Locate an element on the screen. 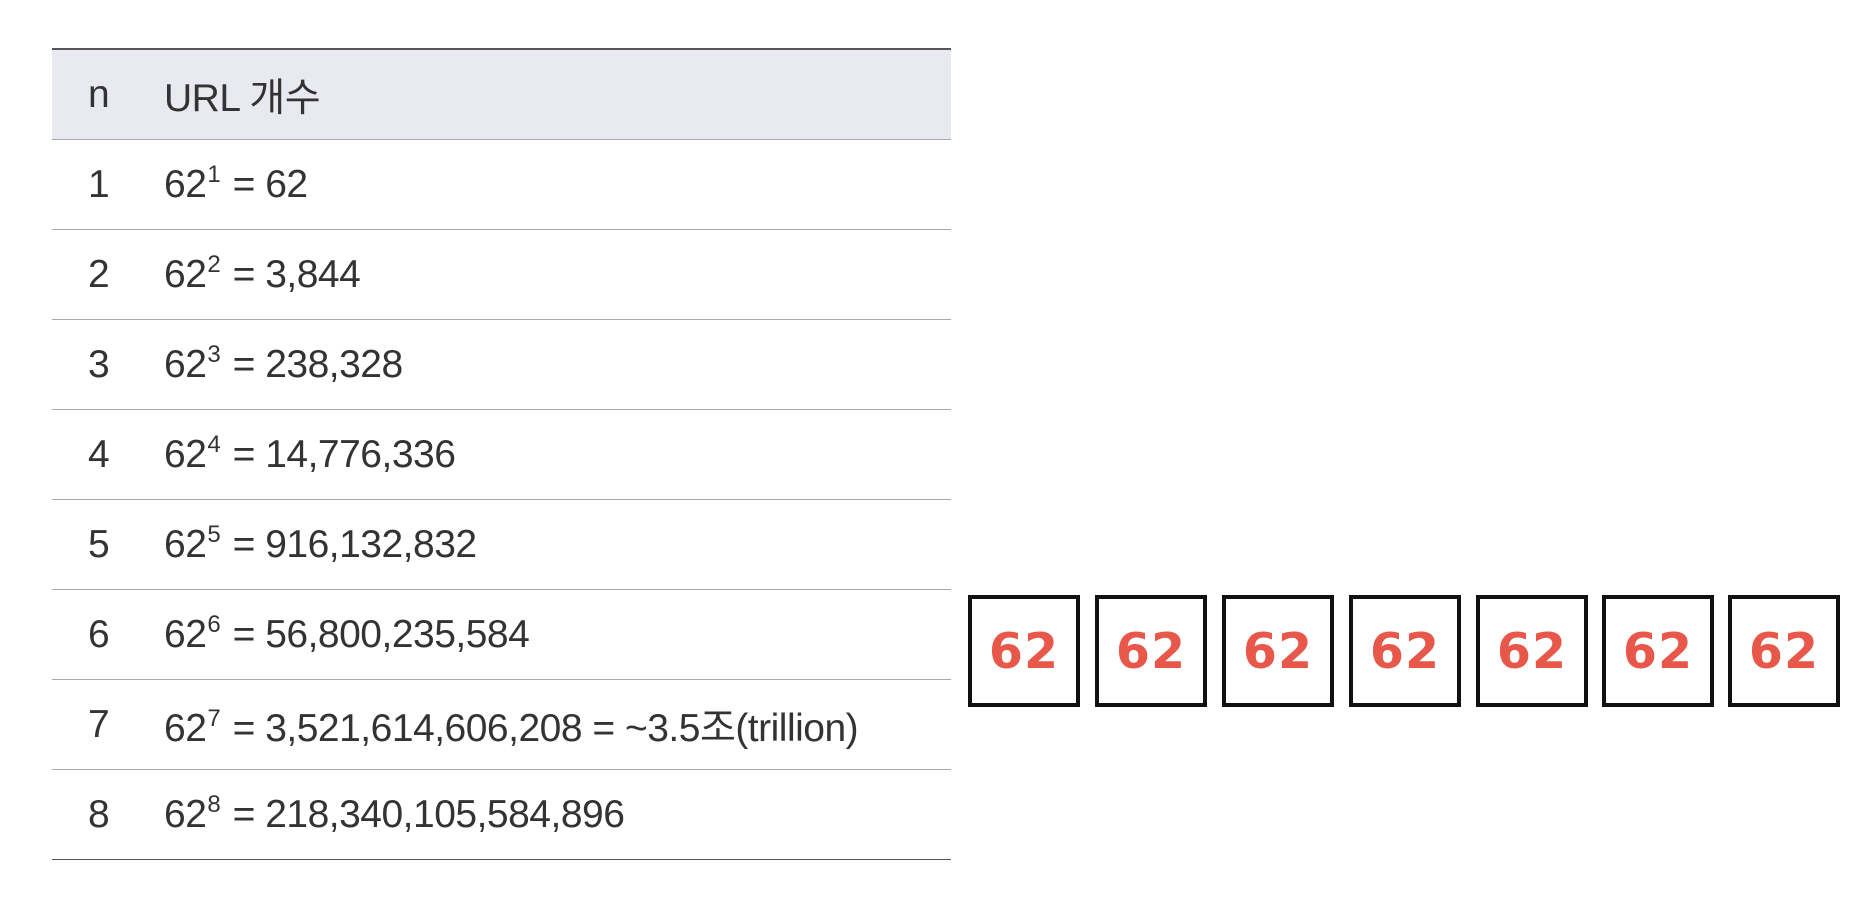 The height and width of the screenshot is (898, 1852). exponent: 6 is located at coordinates (214, 624).